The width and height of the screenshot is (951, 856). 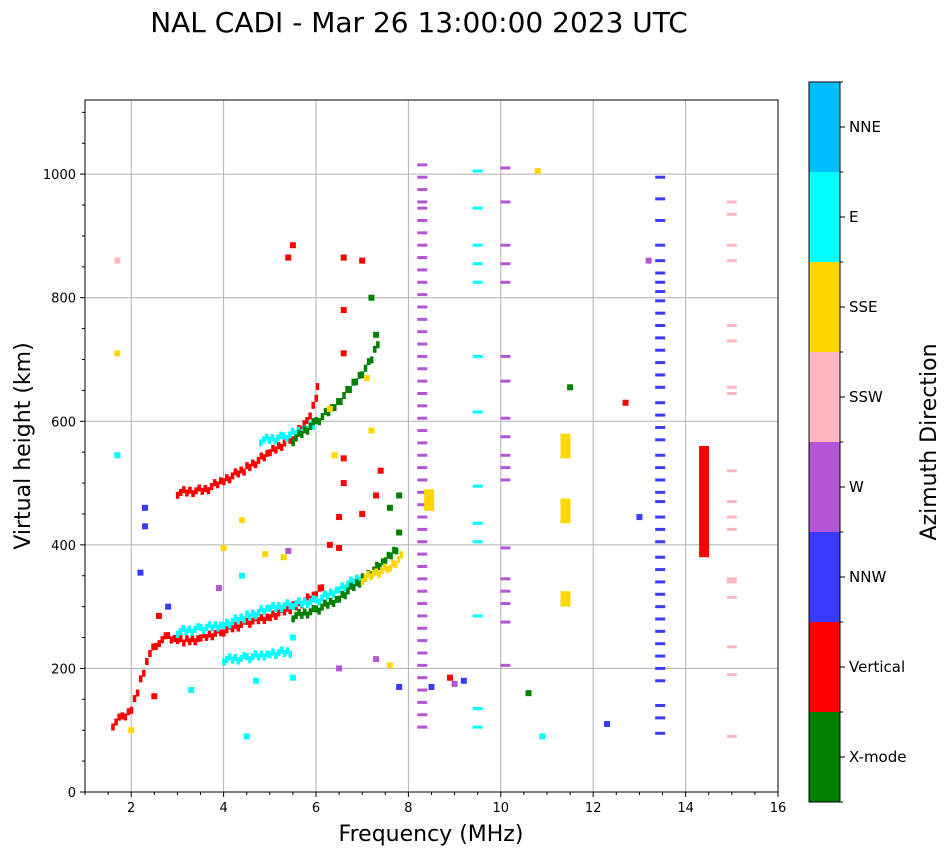 What do you see at coordinates (393, 563) in the screenshot?
I see `lower-trace-sse-mark` at bounding box center [393, 563].